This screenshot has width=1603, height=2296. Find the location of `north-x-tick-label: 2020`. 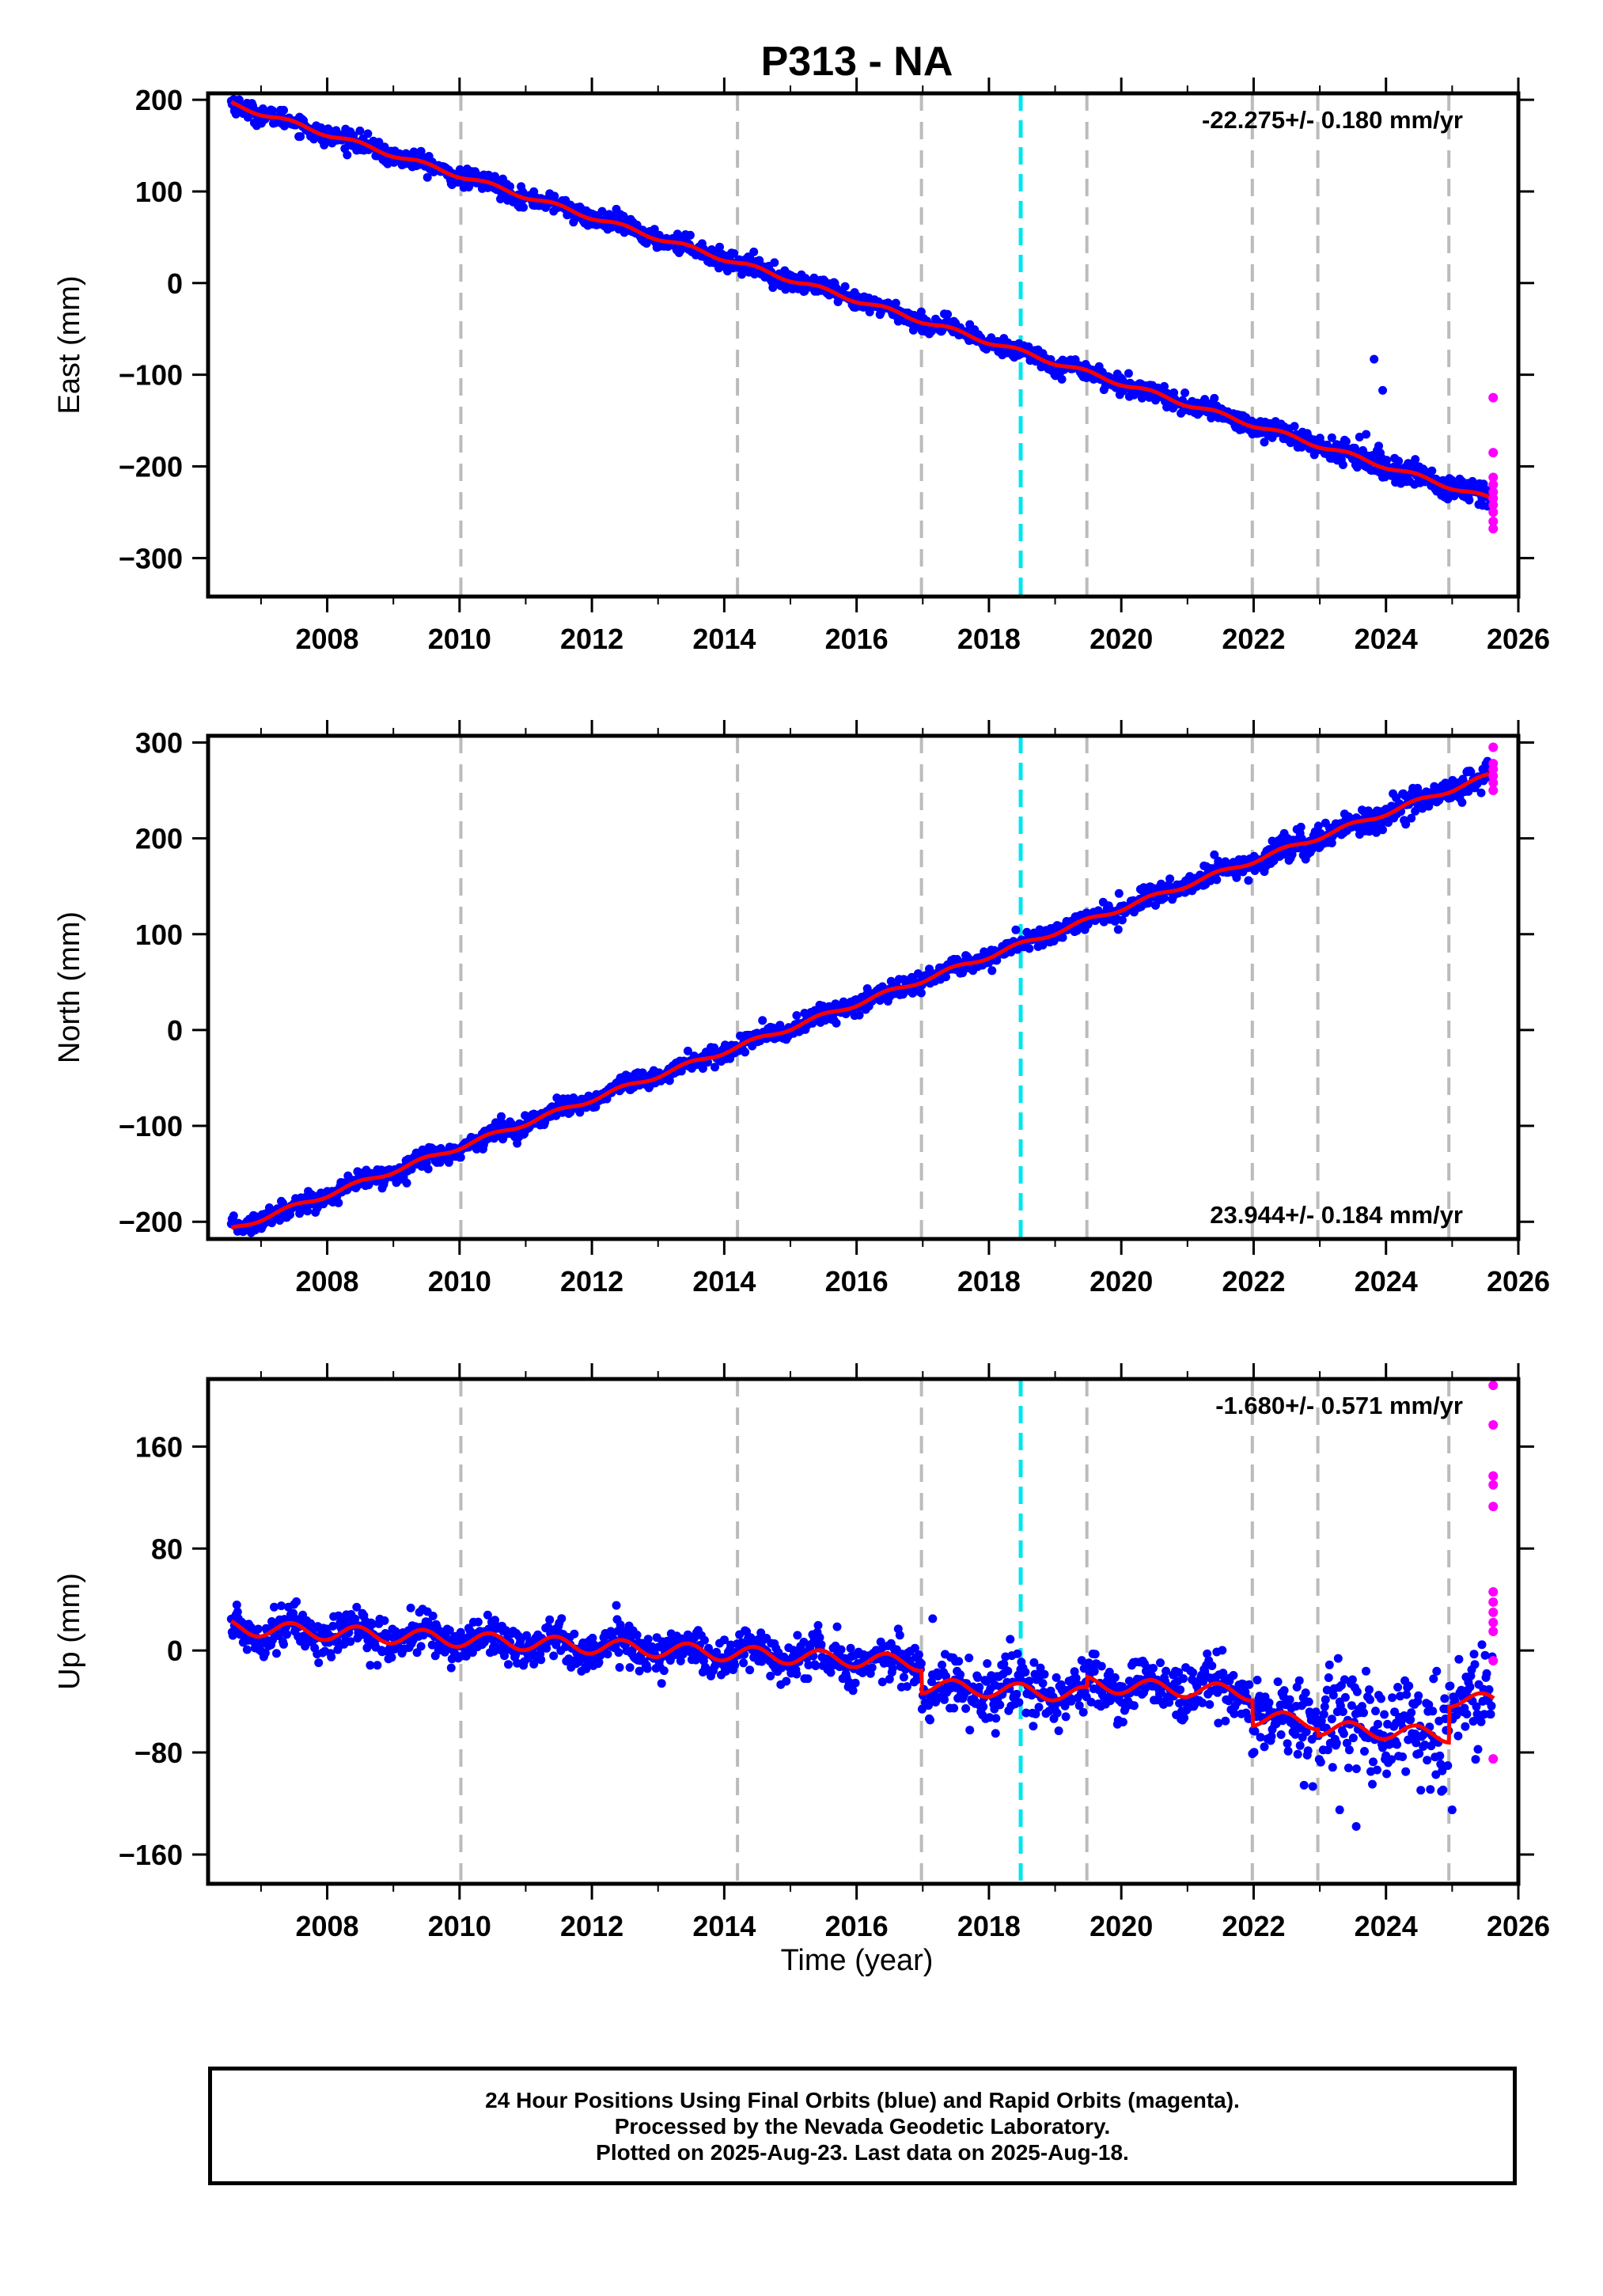

north-x-tick-label: 2020 is located at coordinates (1121, 1281).